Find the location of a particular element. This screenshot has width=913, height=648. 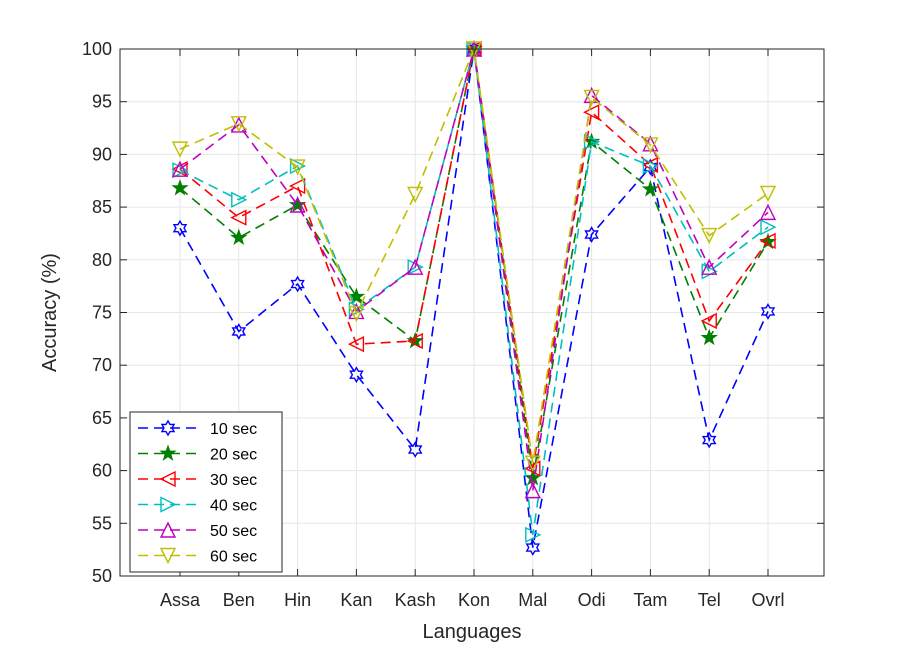

legend-label: 30 sec is located at coordinates (233, 480).